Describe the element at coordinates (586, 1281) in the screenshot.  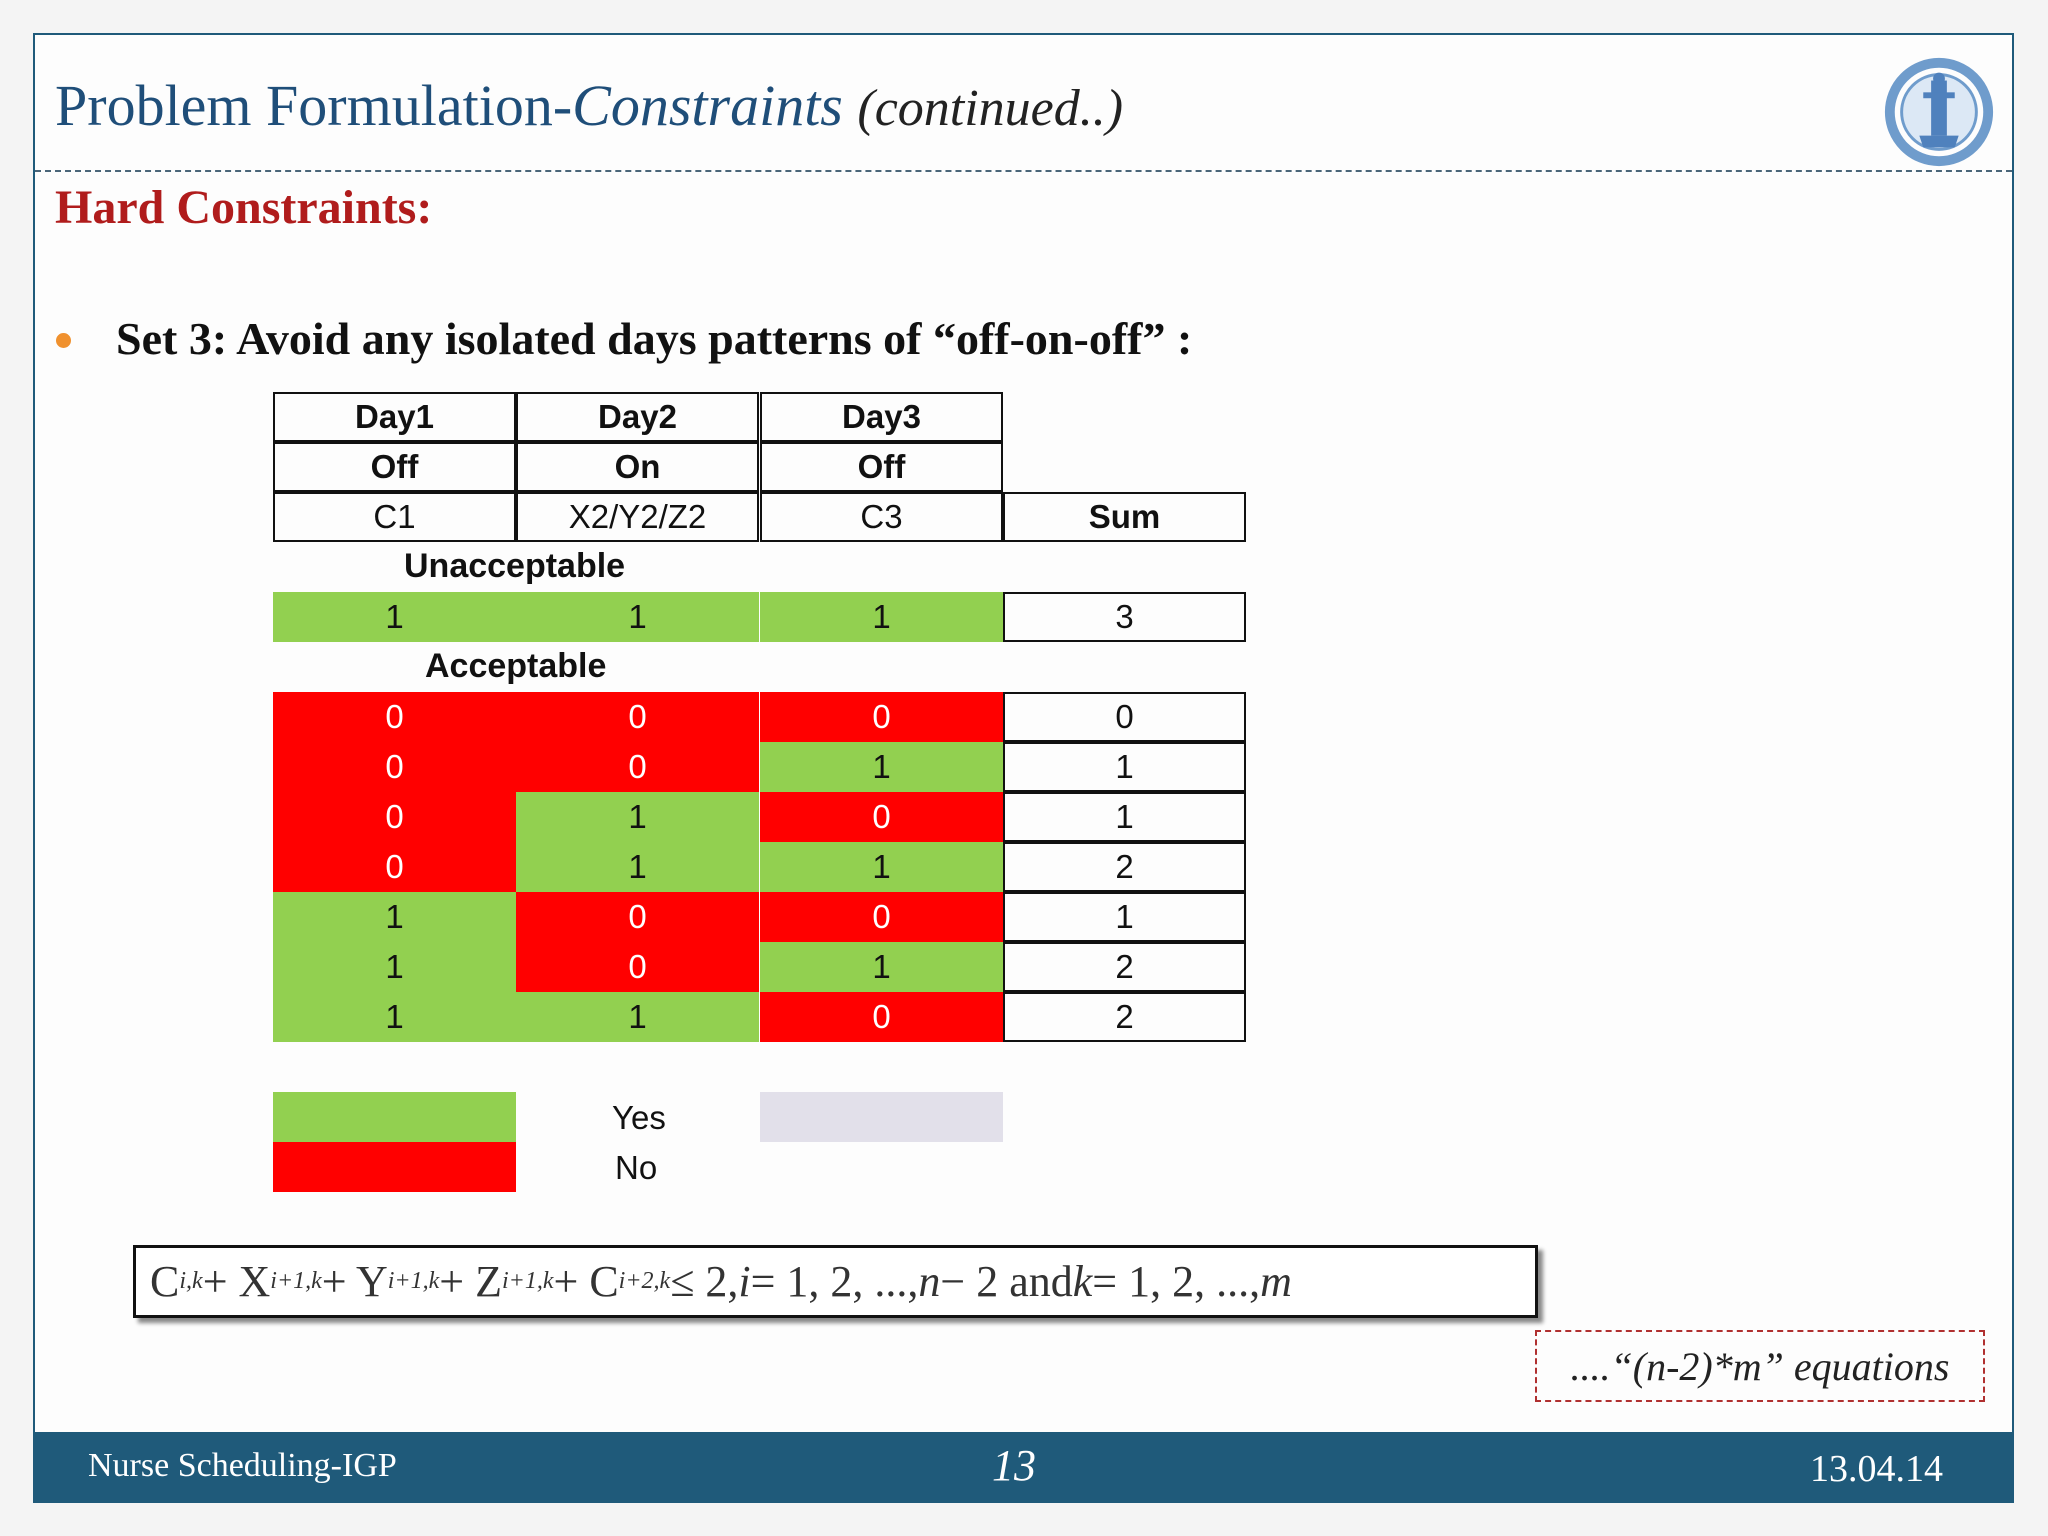
I see `formula-c2: + C` at that location.